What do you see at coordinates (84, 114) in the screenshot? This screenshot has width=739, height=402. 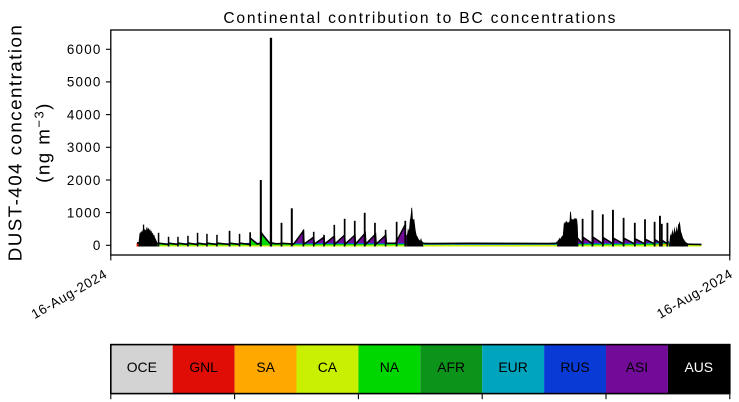 I see `svg-text: 4000` at bounding box center [84, 114].